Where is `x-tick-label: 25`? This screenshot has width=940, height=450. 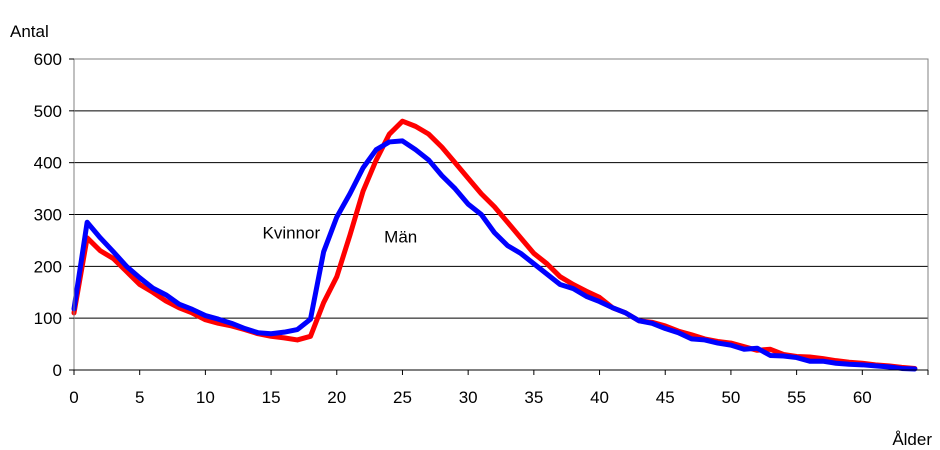 x-tick-label: 25 is located at coordinates (402, 397).